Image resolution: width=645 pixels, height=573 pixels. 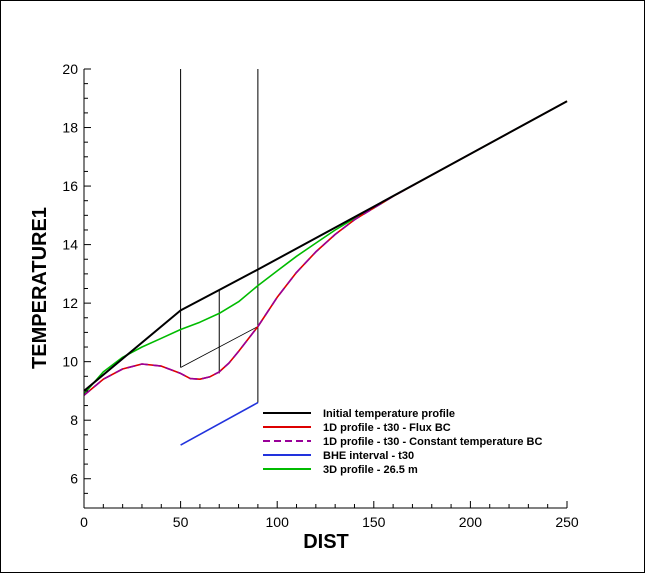 I want to click on diagonal-reference-line, so click(x=219, y=347).